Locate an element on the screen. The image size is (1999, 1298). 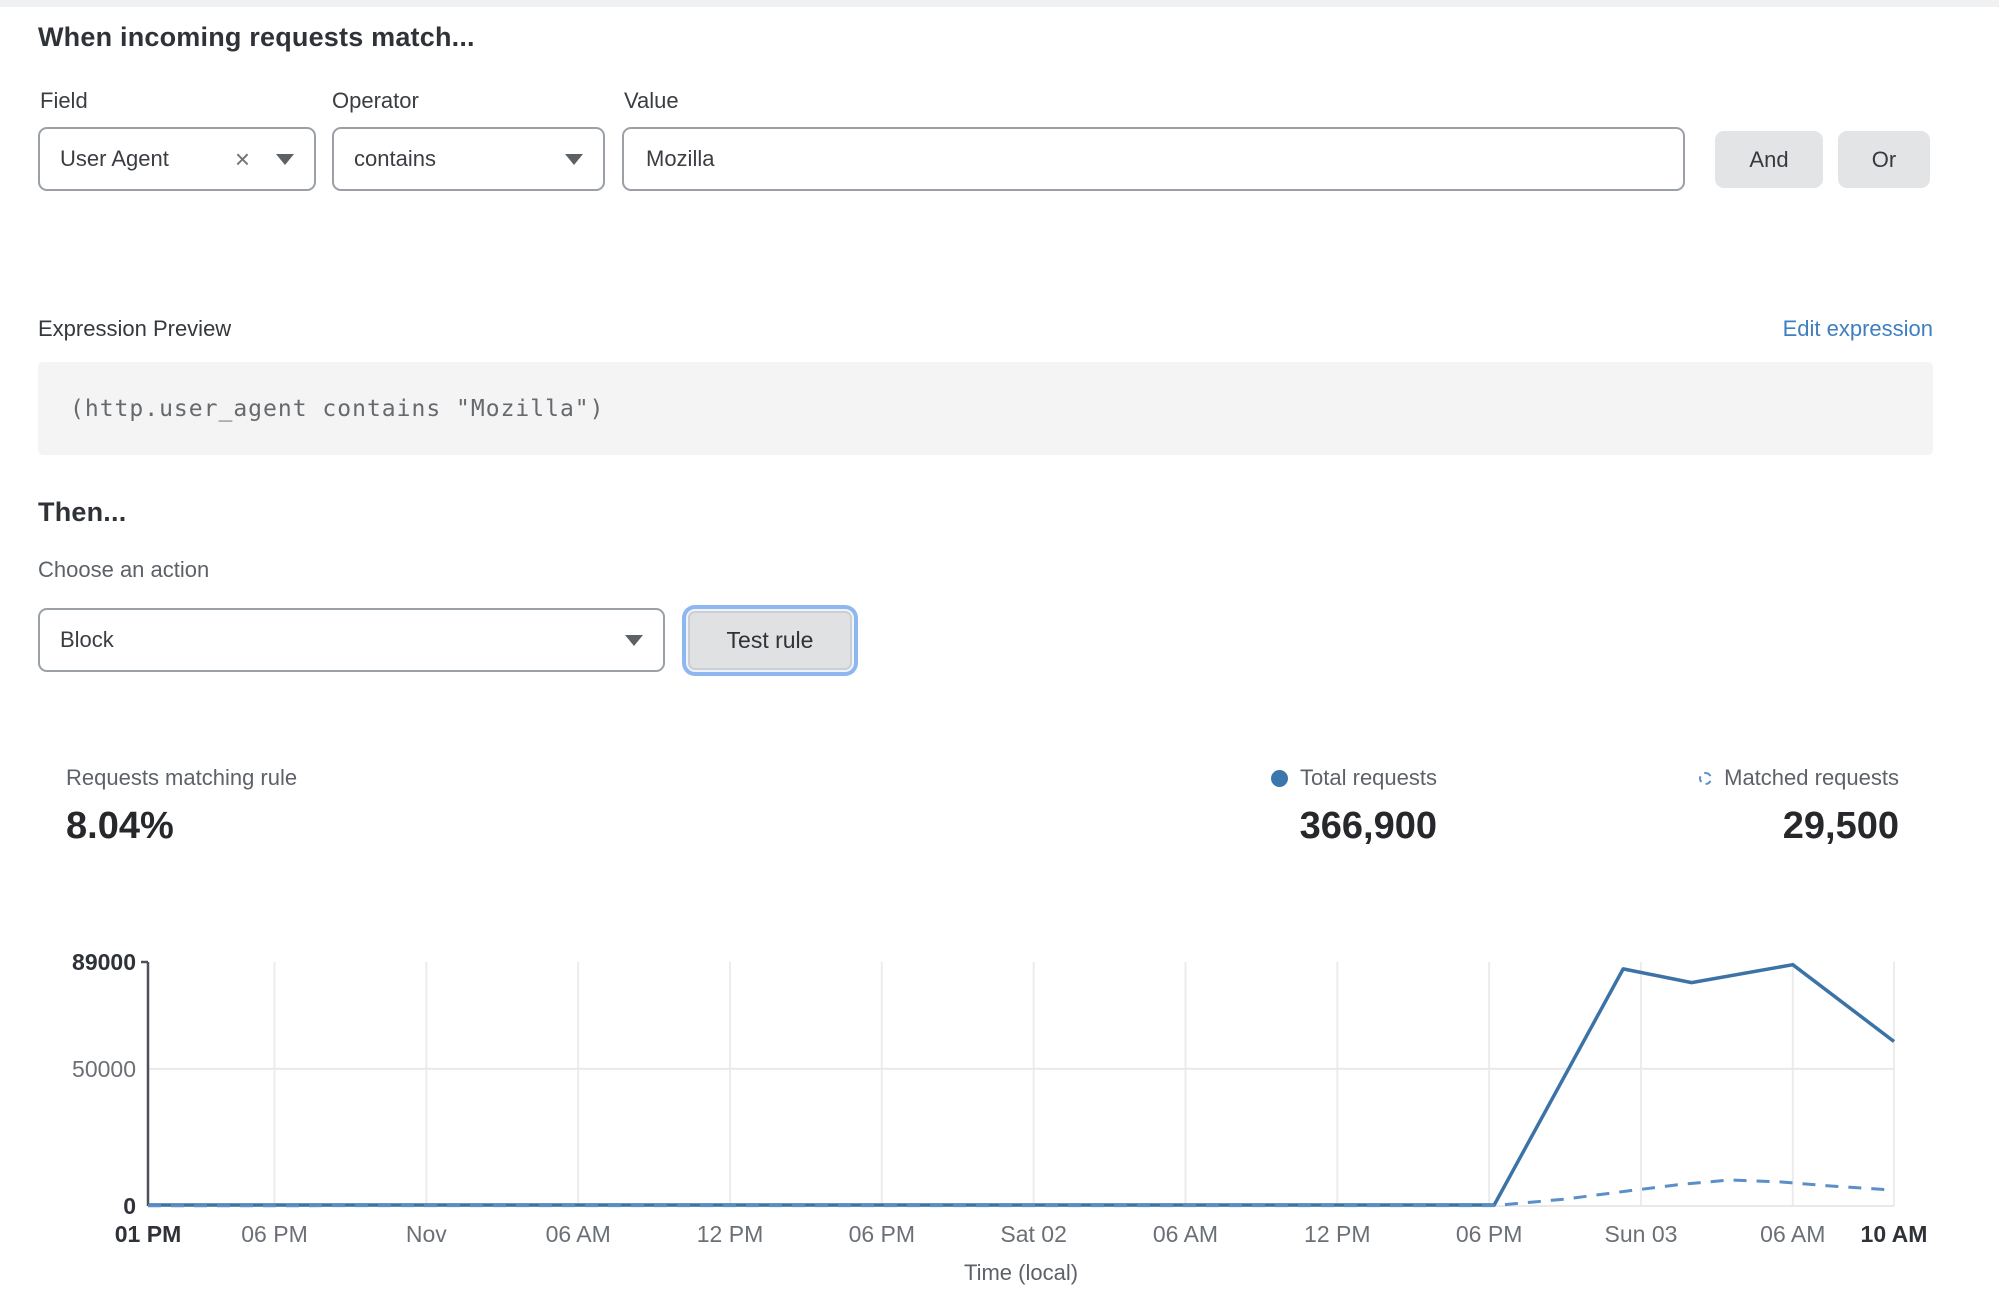
stat-value: 29,500 is located at coordinates (1840, 826).